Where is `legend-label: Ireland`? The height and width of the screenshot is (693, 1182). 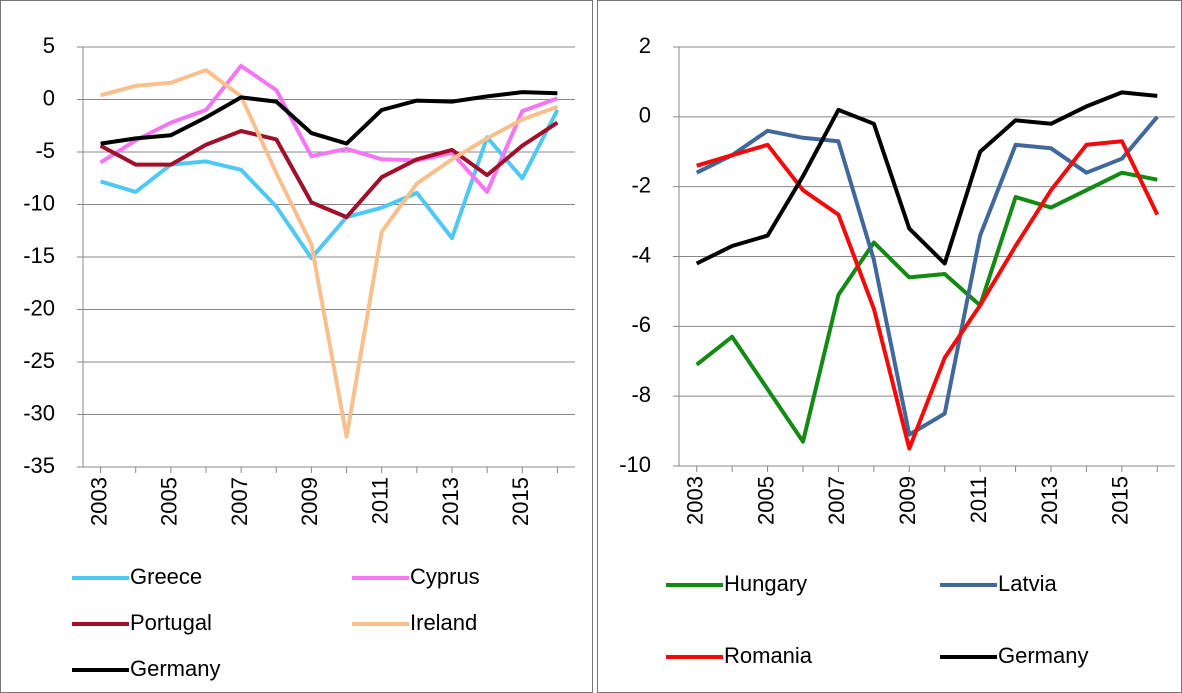 legend-label: Ireland is located at coordinates (443, 622).